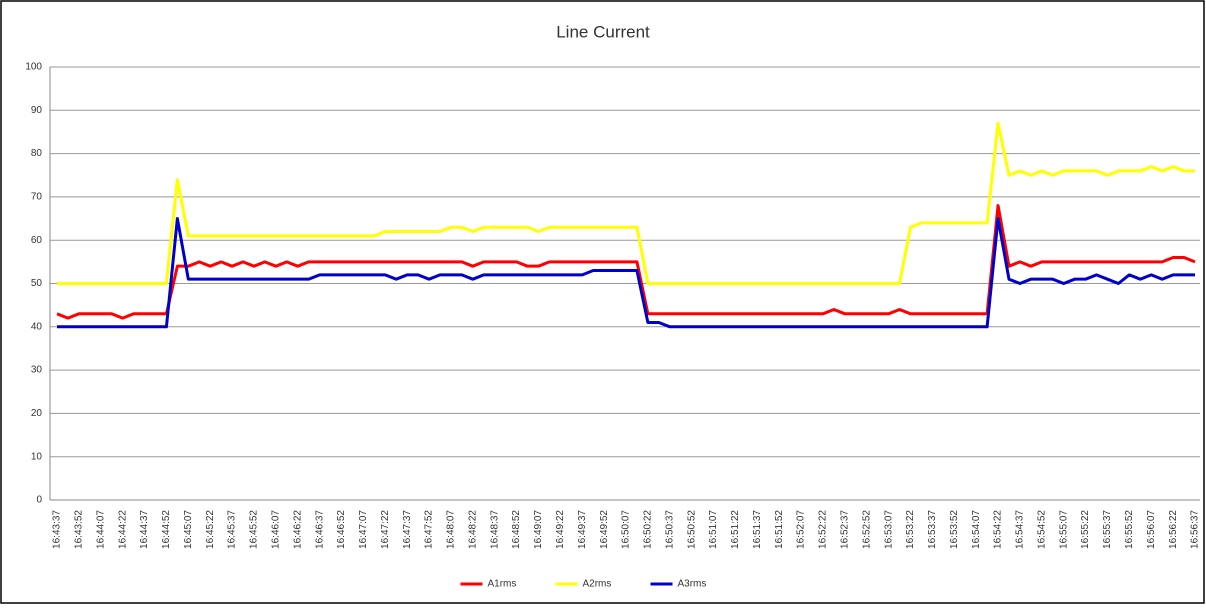  I want to click on x-tick-label: 16:56:22, so click(1173, 529).